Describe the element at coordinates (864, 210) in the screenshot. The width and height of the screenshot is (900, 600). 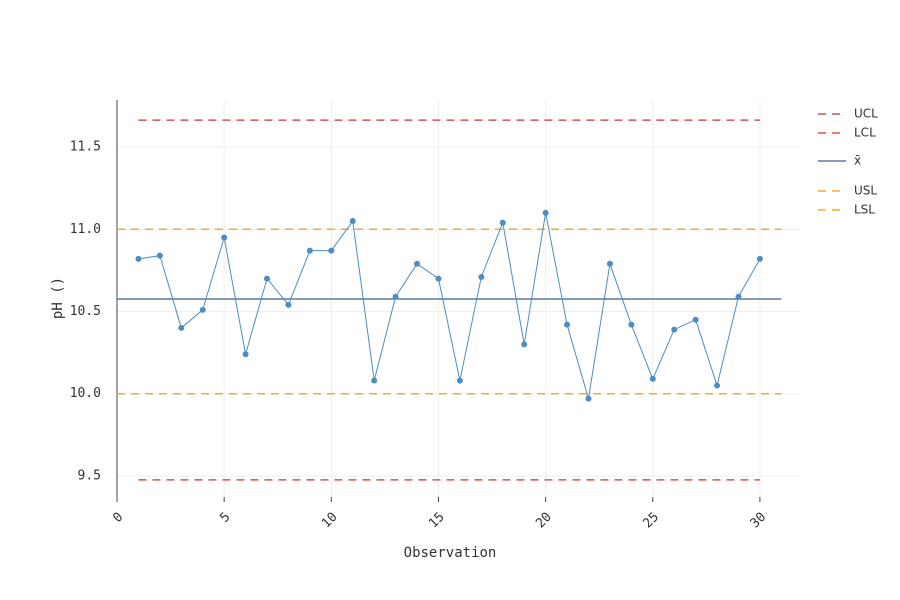
I see `legend-label: LSL` at that location.